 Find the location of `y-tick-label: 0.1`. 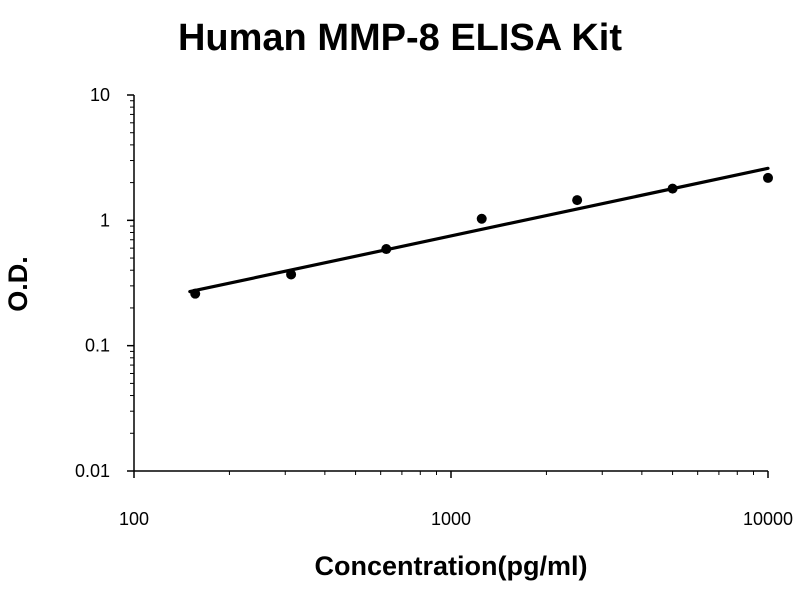

y-tick-label: 0.1 is located at coordinates (97, 346).